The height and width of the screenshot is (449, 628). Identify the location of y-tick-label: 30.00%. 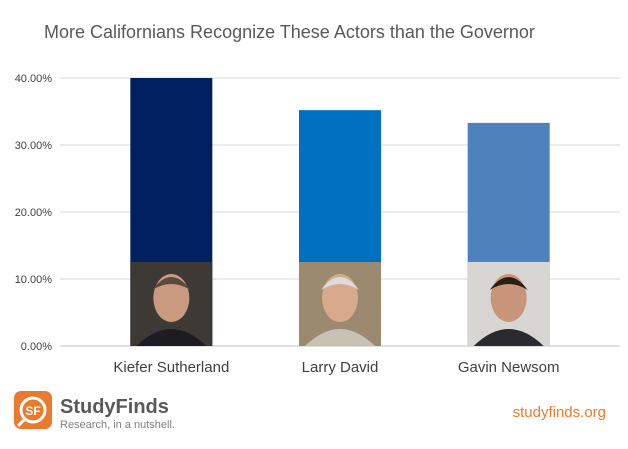
(34, 146).